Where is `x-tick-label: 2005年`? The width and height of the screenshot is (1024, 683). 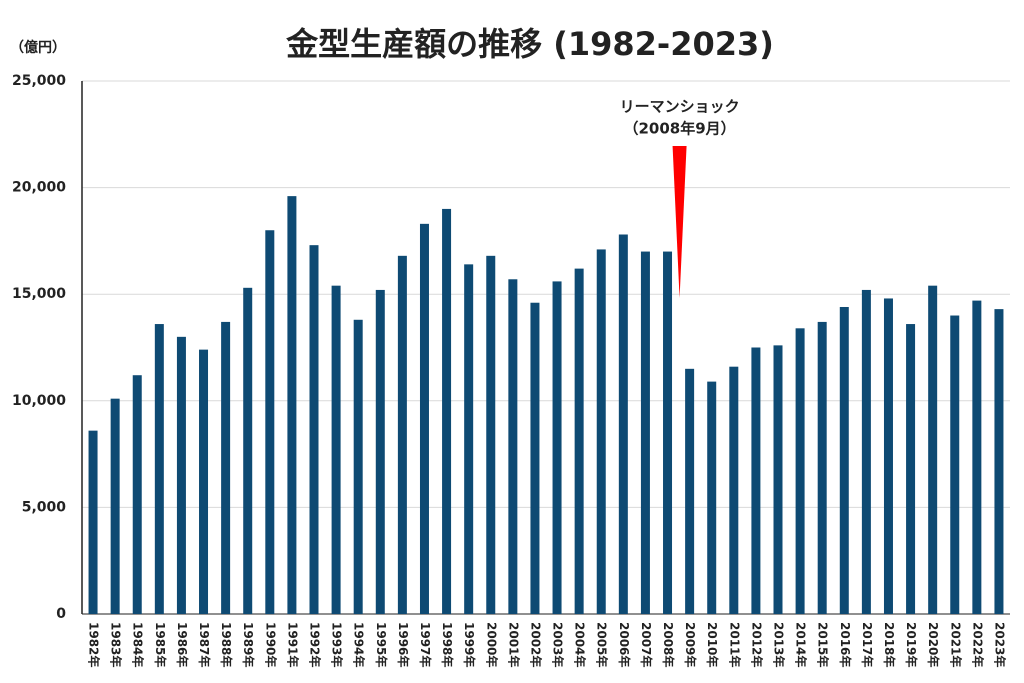
x-tick-label: 2005年 is located at coordinates (602, 644).